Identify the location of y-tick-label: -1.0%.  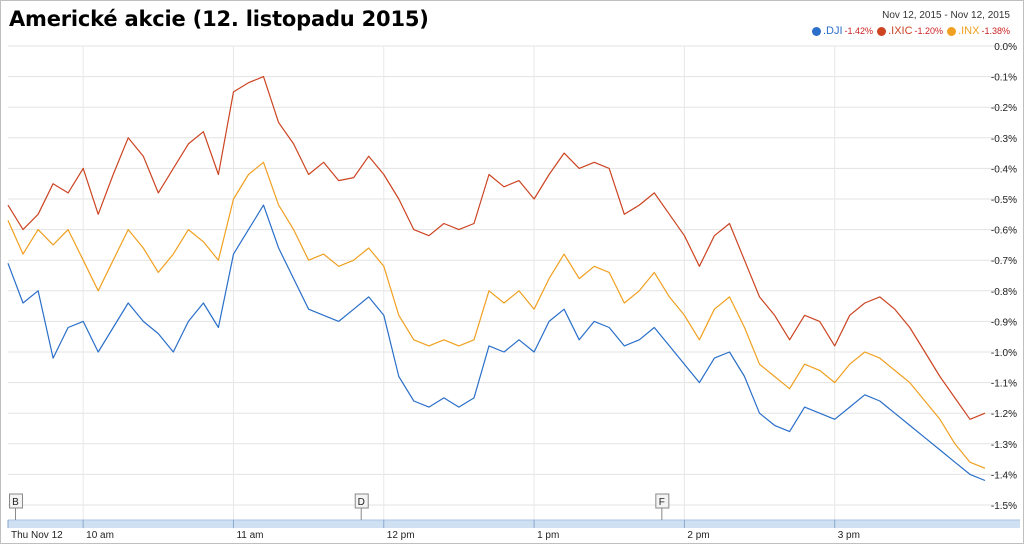
(1004, 353).